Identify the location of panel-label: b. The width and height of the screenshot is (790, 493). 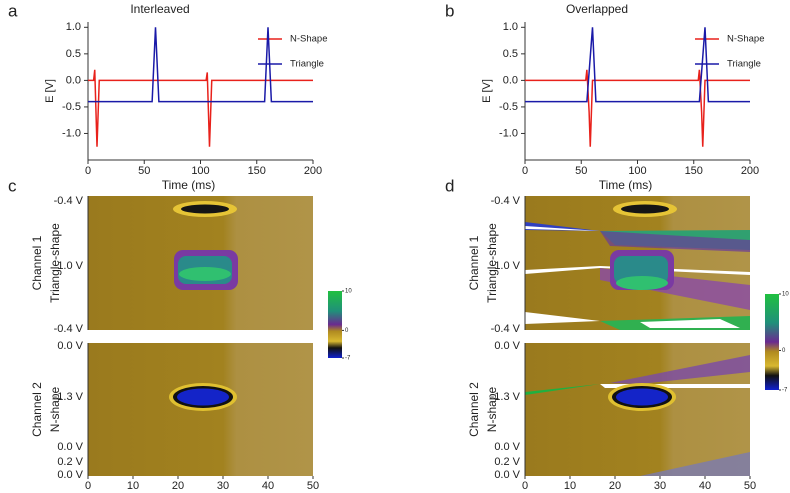
(449, 10).